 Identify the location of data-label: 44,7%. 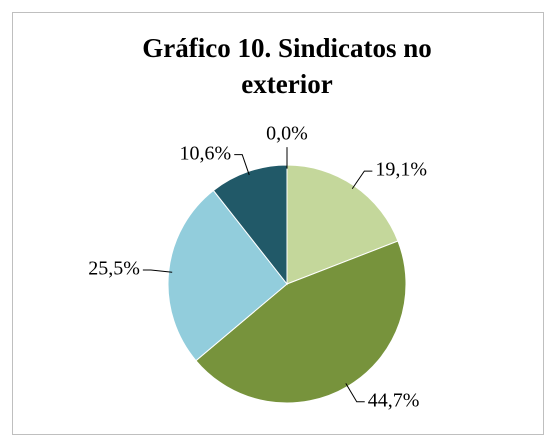
(394, 400).